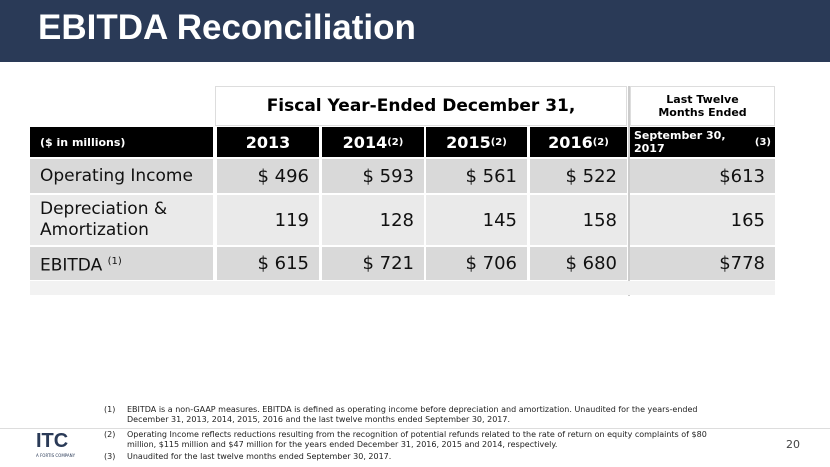 This screenshot has height=467, width=830. What do you see at coordinates (373, 176) in the screenshot?
I see `table-cell: $ 593` at bounding box center [373, 176].